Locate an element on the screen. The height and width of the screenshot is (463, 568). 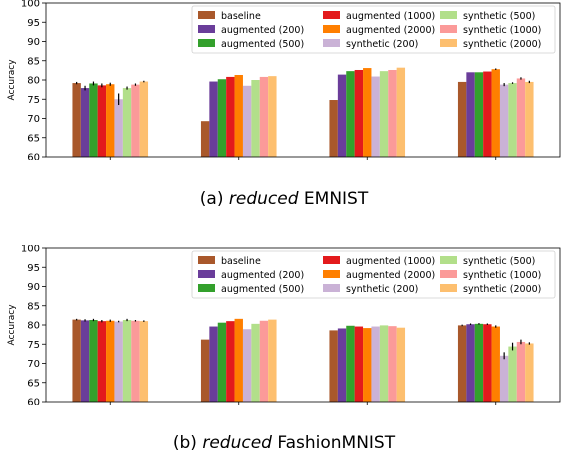
legend-entry: synthetic (1000) is located at coordinates (502, 275).